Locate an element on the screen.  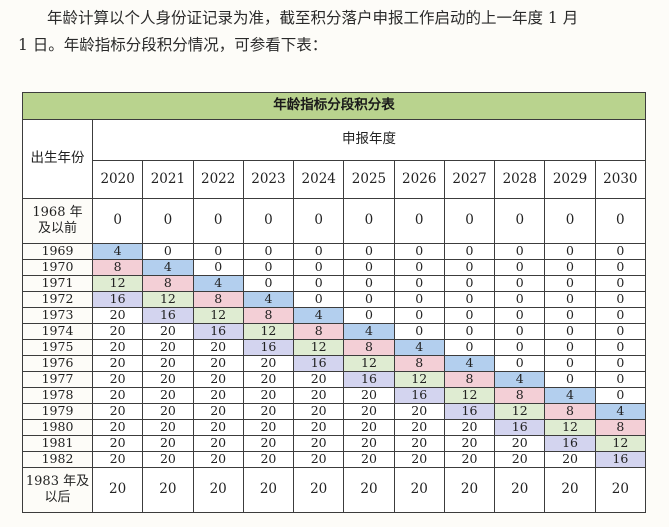
birth-year-cell: 1983 年及 以后 is located at coordinates (57, 490).